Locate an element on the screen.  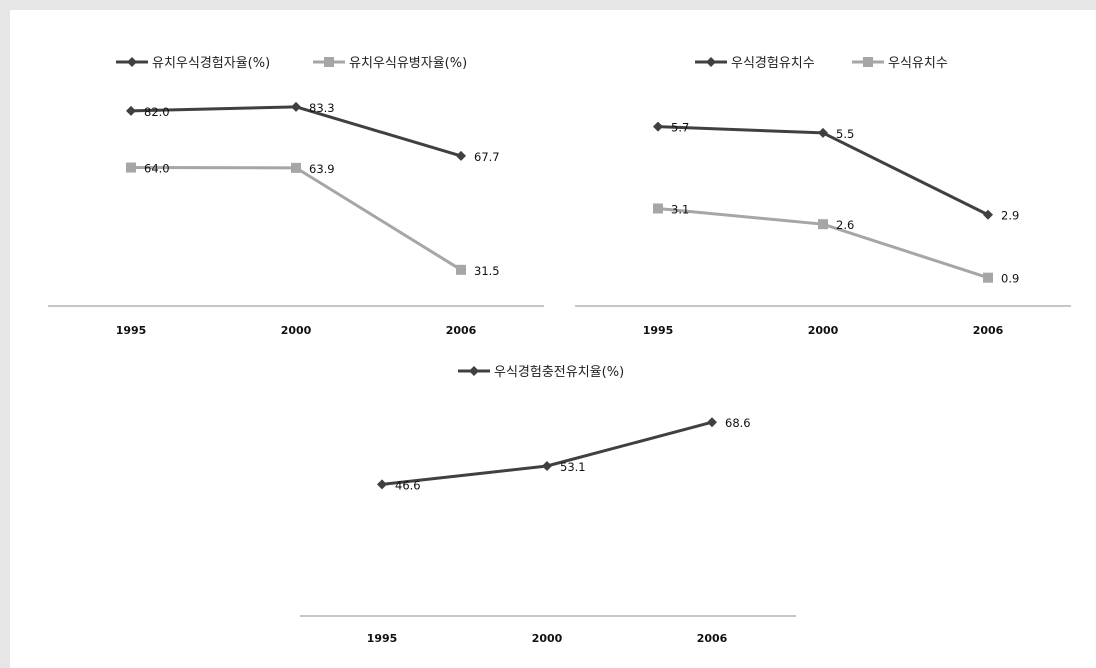
data-label: 3.1 is located at coordinates (680, 209).